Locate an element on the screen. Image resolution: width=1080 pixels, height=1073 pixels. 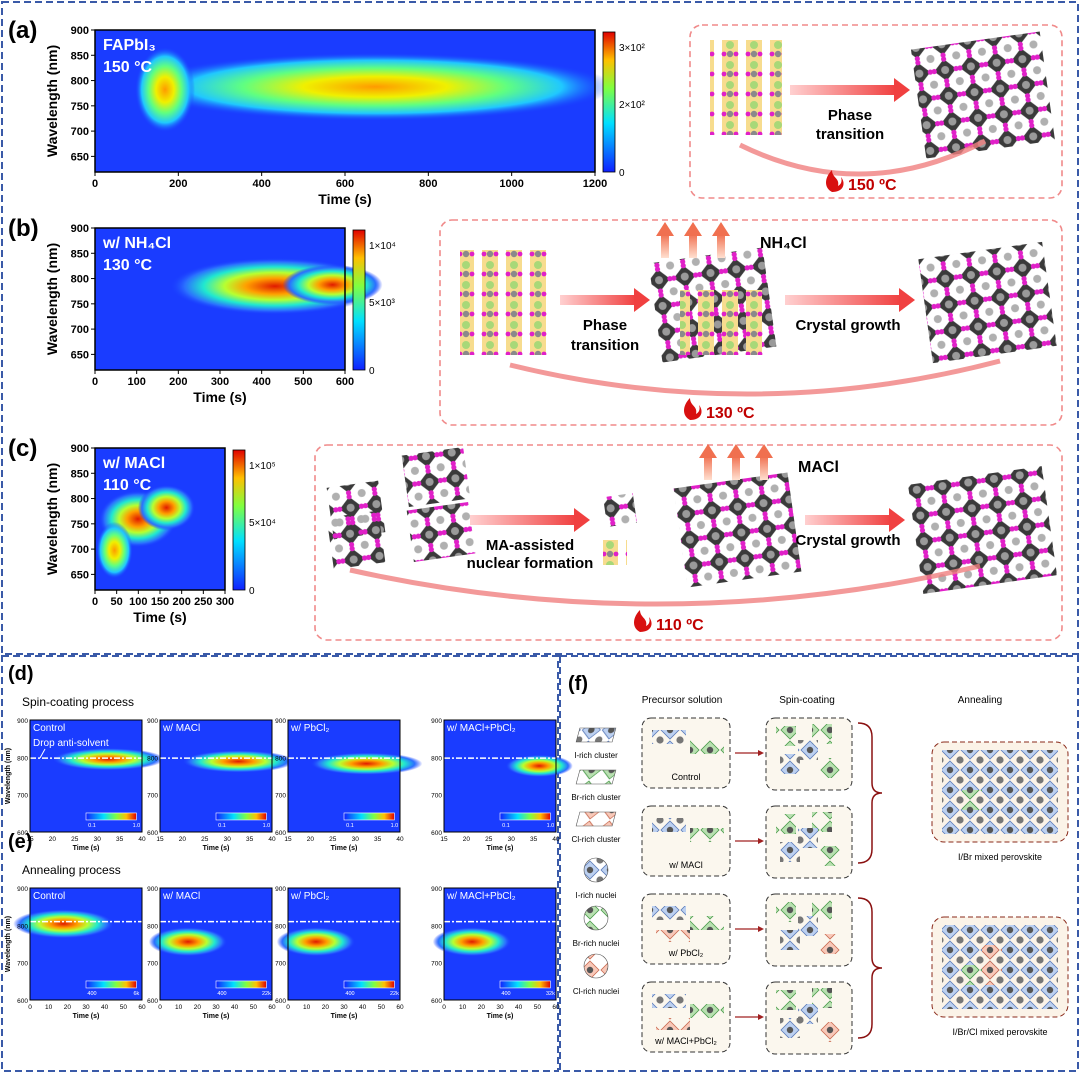
br-sites is located at coordinates (972, 800).